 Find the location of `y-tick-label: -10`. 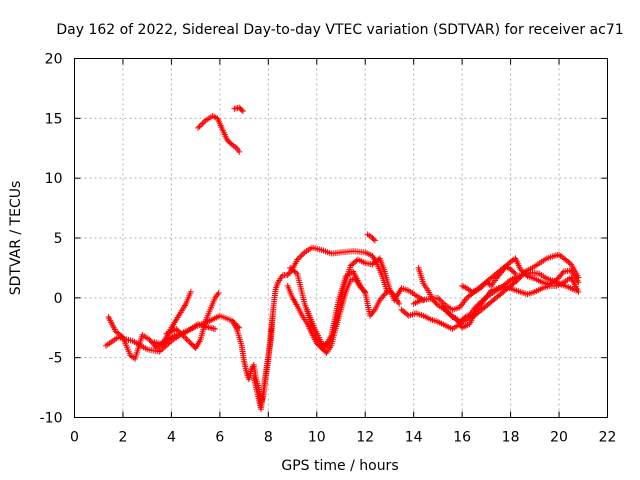

y-tick-label: -10 is located at coordinates (51, 419).